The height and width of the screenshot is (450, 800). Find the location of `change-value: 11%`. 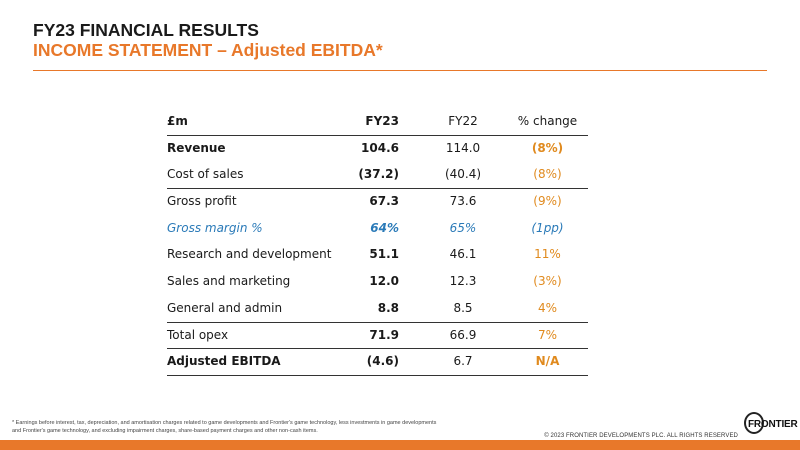

change-value: 11% is located at coordinates (547, 254).